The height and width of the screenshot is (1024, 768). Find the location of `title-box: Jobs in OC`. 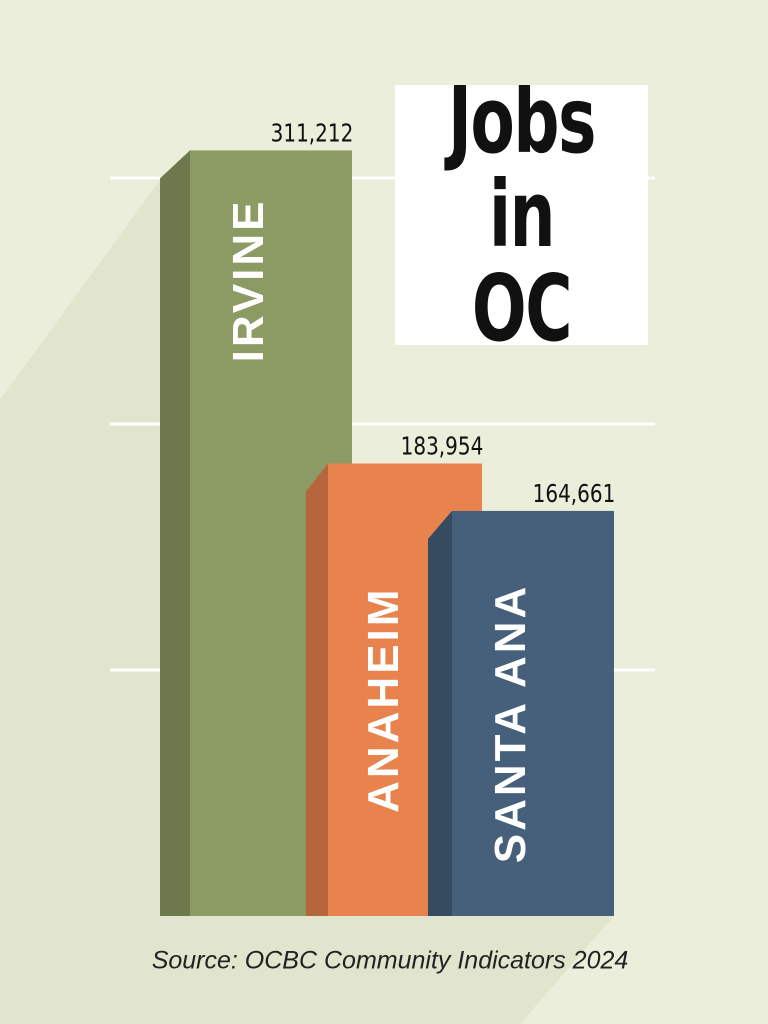

title-box: Jobs in OC is located at coordinates (521, 215).